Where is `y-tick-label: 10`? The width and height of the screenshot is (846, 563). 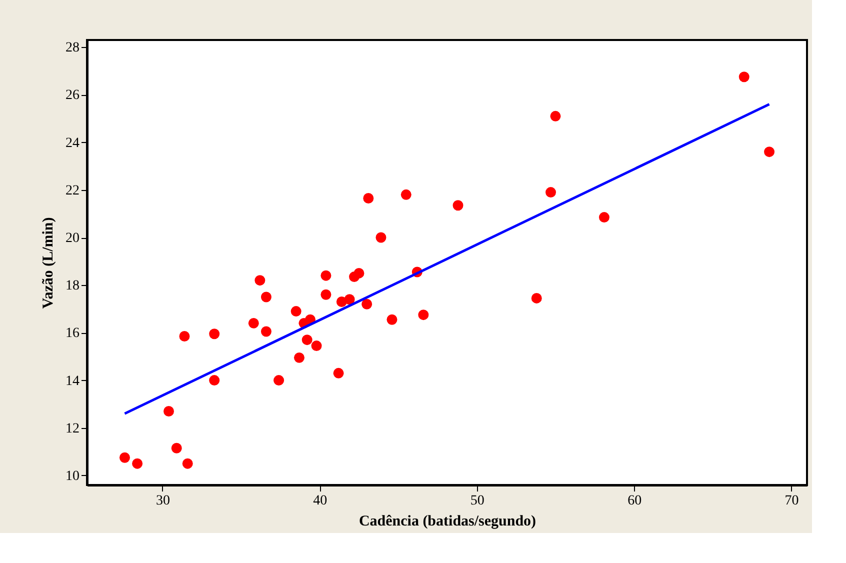
y-tick-label: 10 is located at coordinates (73, 476).